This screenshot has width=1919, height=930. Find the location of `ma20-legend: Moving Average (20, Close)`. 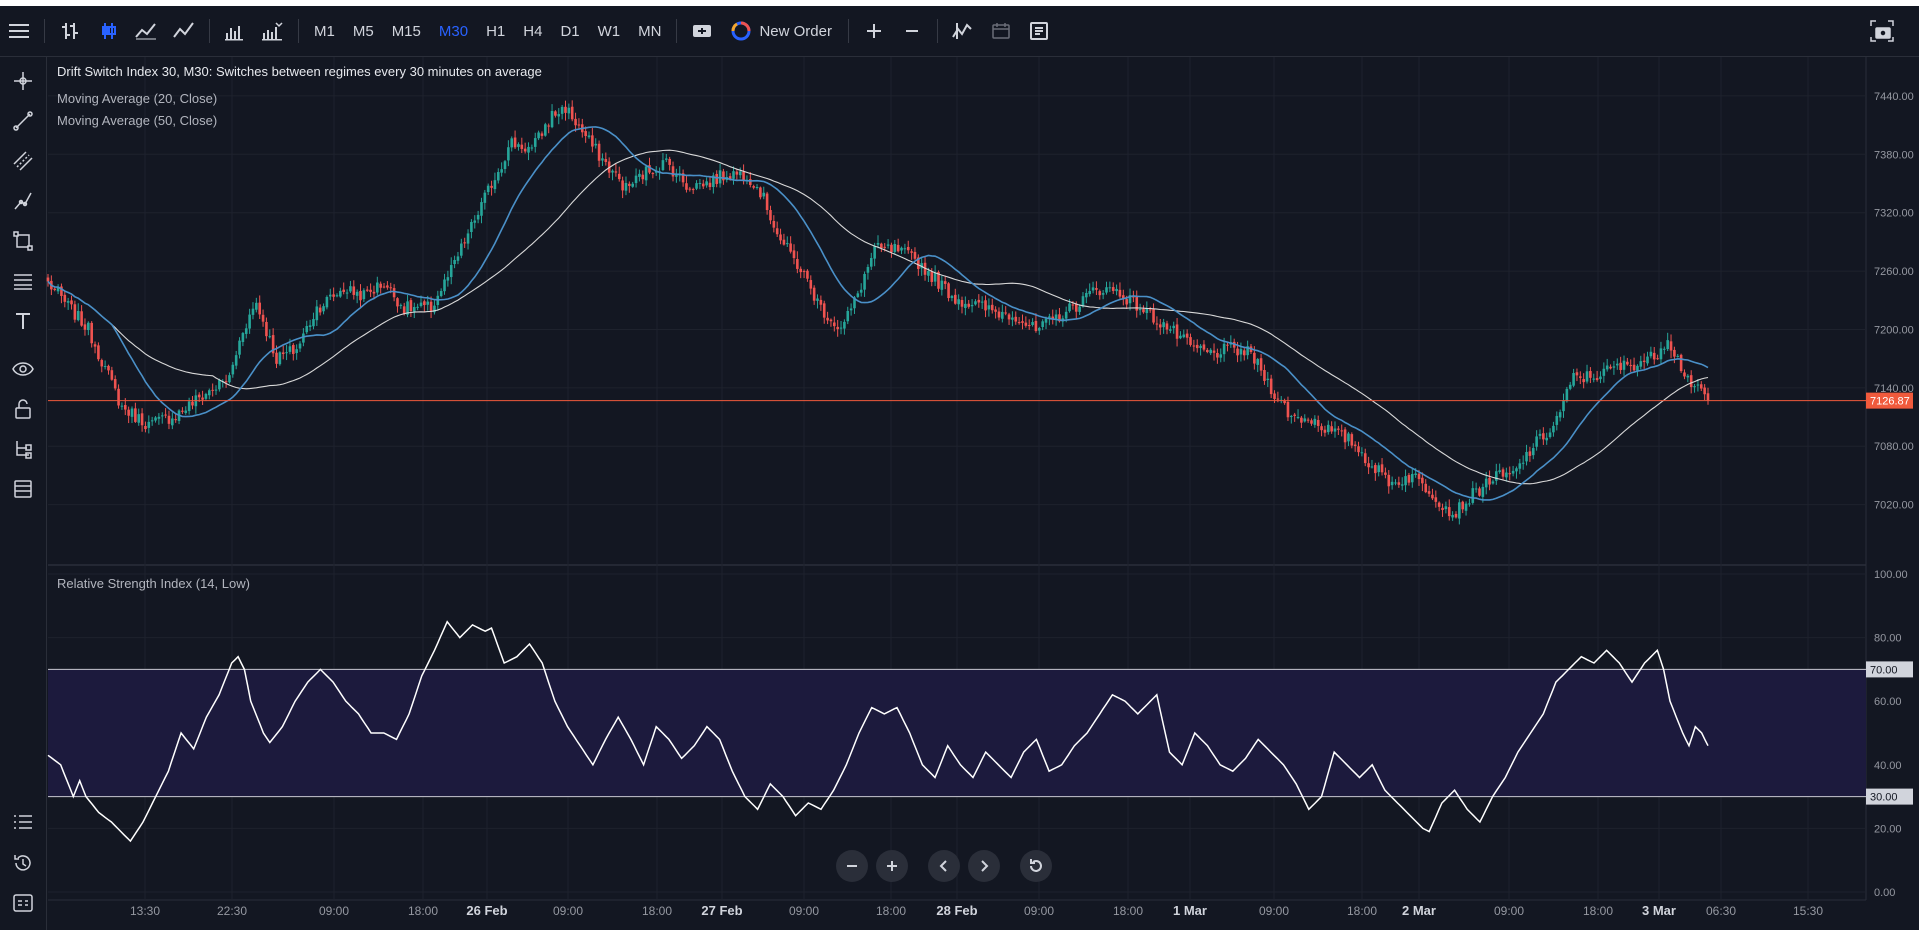

ma20-legend: Moving Average (20, Close) is located at coordinates (137, 98).